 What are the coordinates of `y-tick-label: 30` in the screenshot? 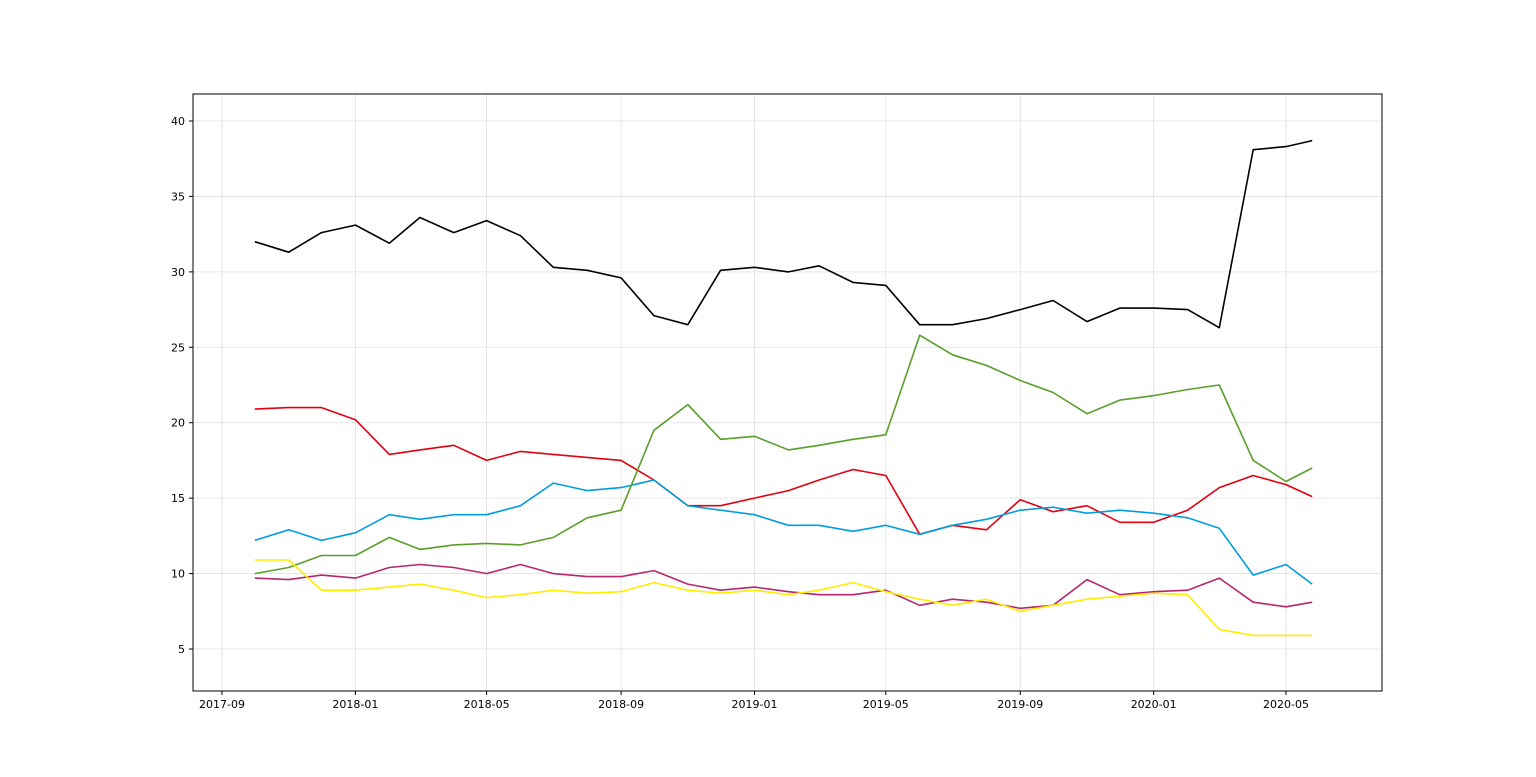 It's located at (178, 272).